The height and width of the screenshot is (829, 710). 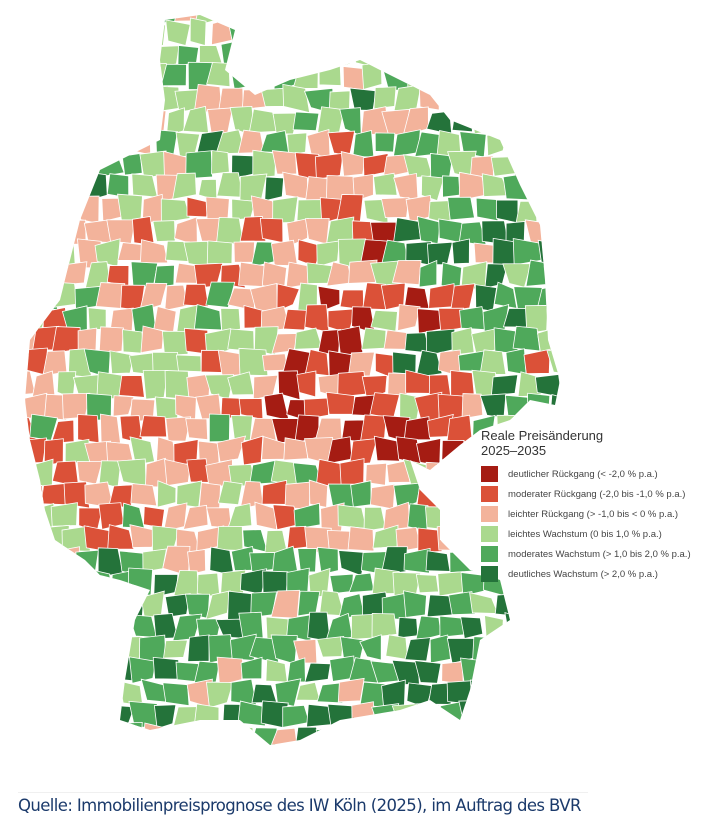 What do you see at coordinates (542, 435) in the screenshot?
I see `legend-title-line1: Reale Preisänderung` at bounding box center [542, 435].